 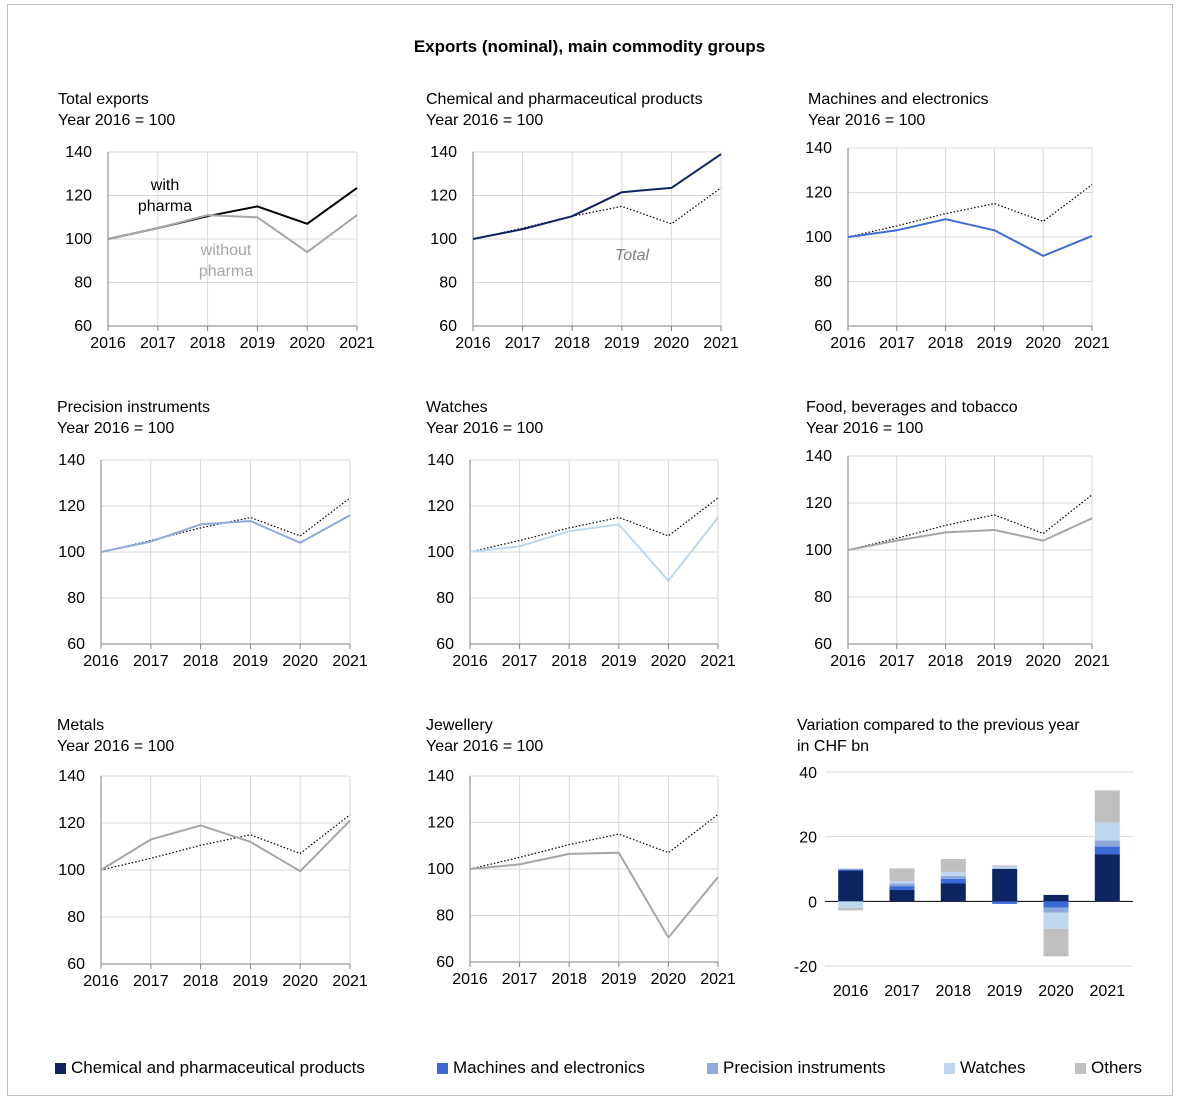 I want to click on series-line-without_pharma, so click(x=232, y=234).